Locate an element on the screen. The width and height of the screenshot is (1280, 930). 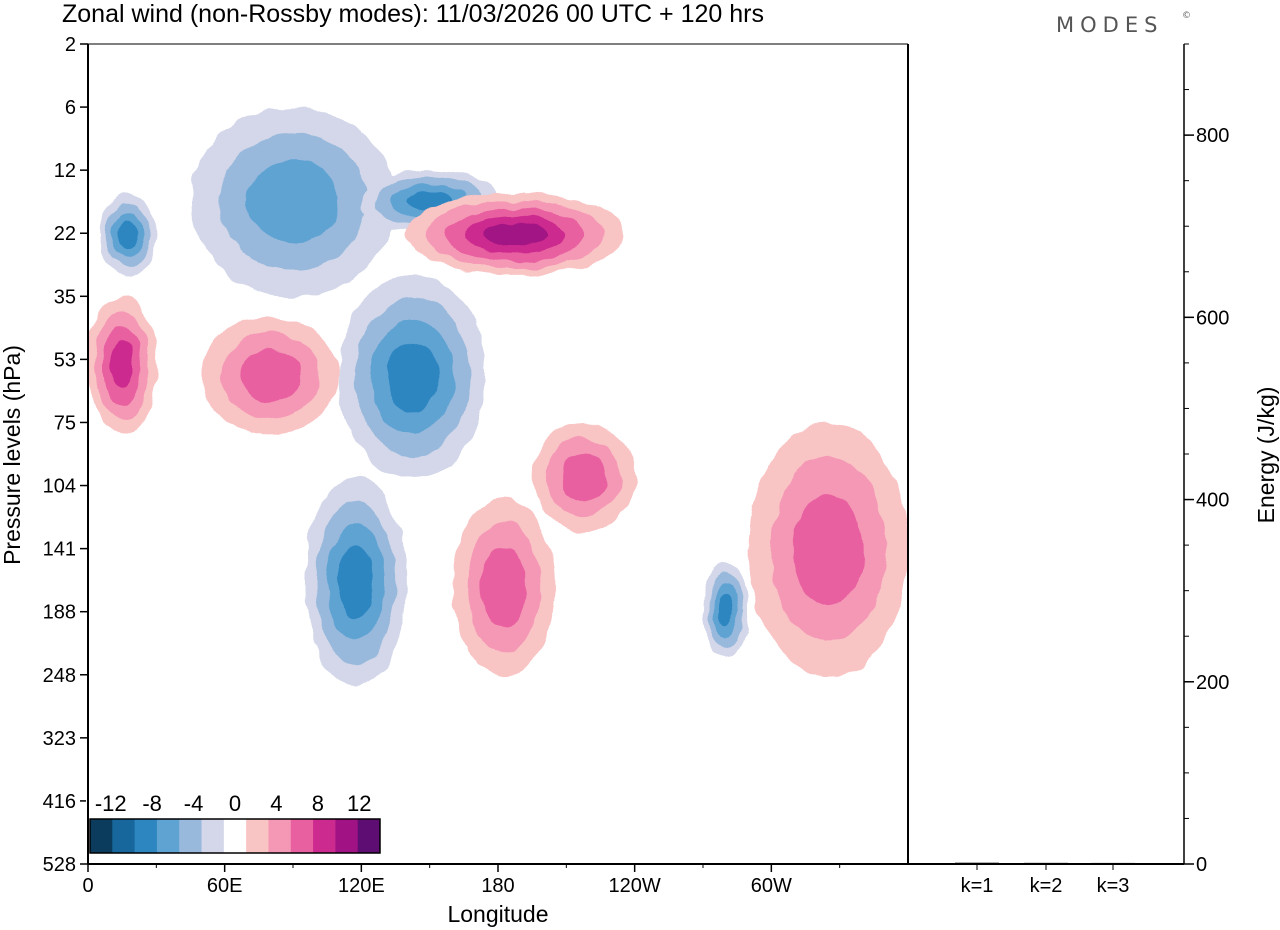
y-tick-label: 323 is located at coordinates (59, 739).